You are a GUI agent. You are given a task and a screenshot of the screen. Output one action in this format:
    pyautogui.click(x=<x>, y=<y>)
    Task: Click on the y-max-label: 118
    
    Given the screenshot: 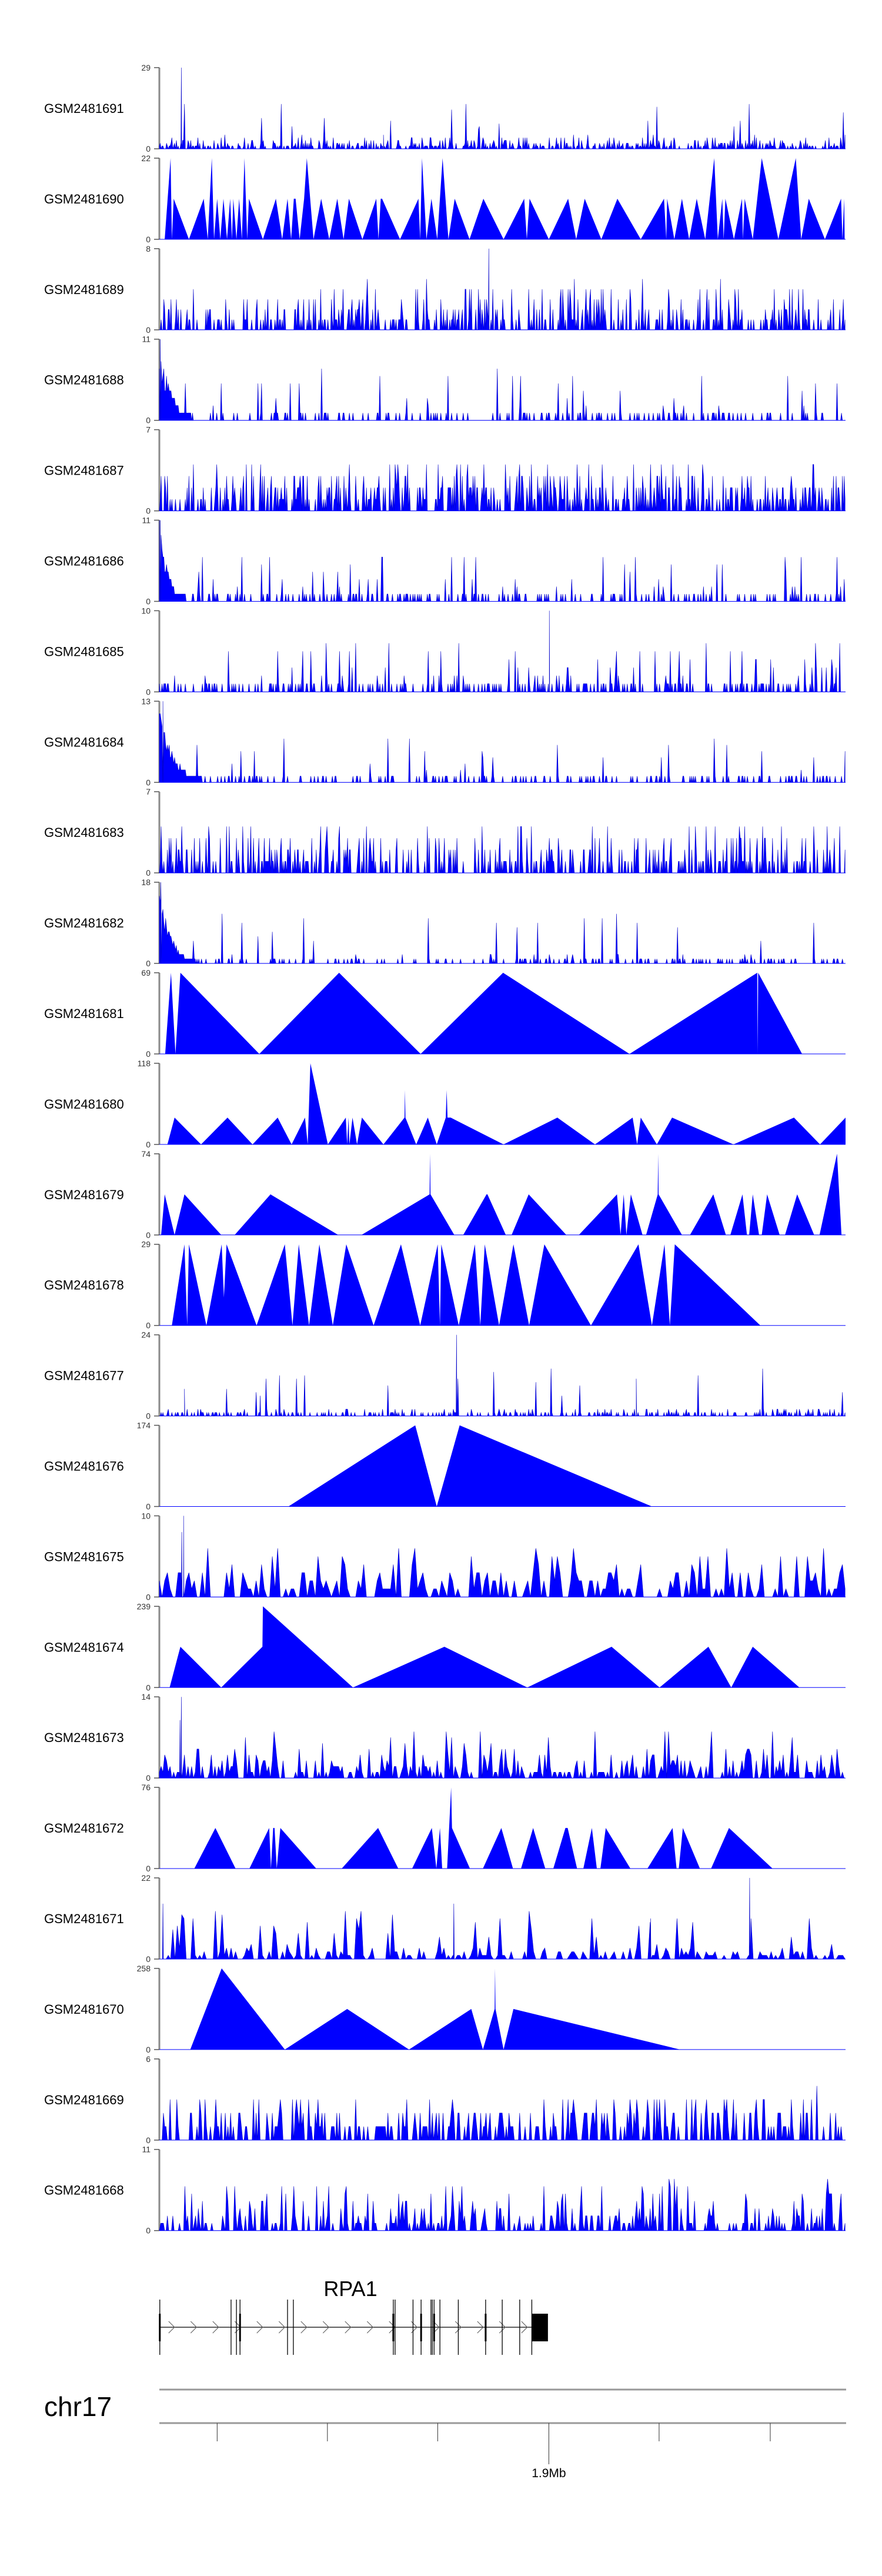 What is the action you would take?
    pyautogui.click(x=144, y=1063)
    